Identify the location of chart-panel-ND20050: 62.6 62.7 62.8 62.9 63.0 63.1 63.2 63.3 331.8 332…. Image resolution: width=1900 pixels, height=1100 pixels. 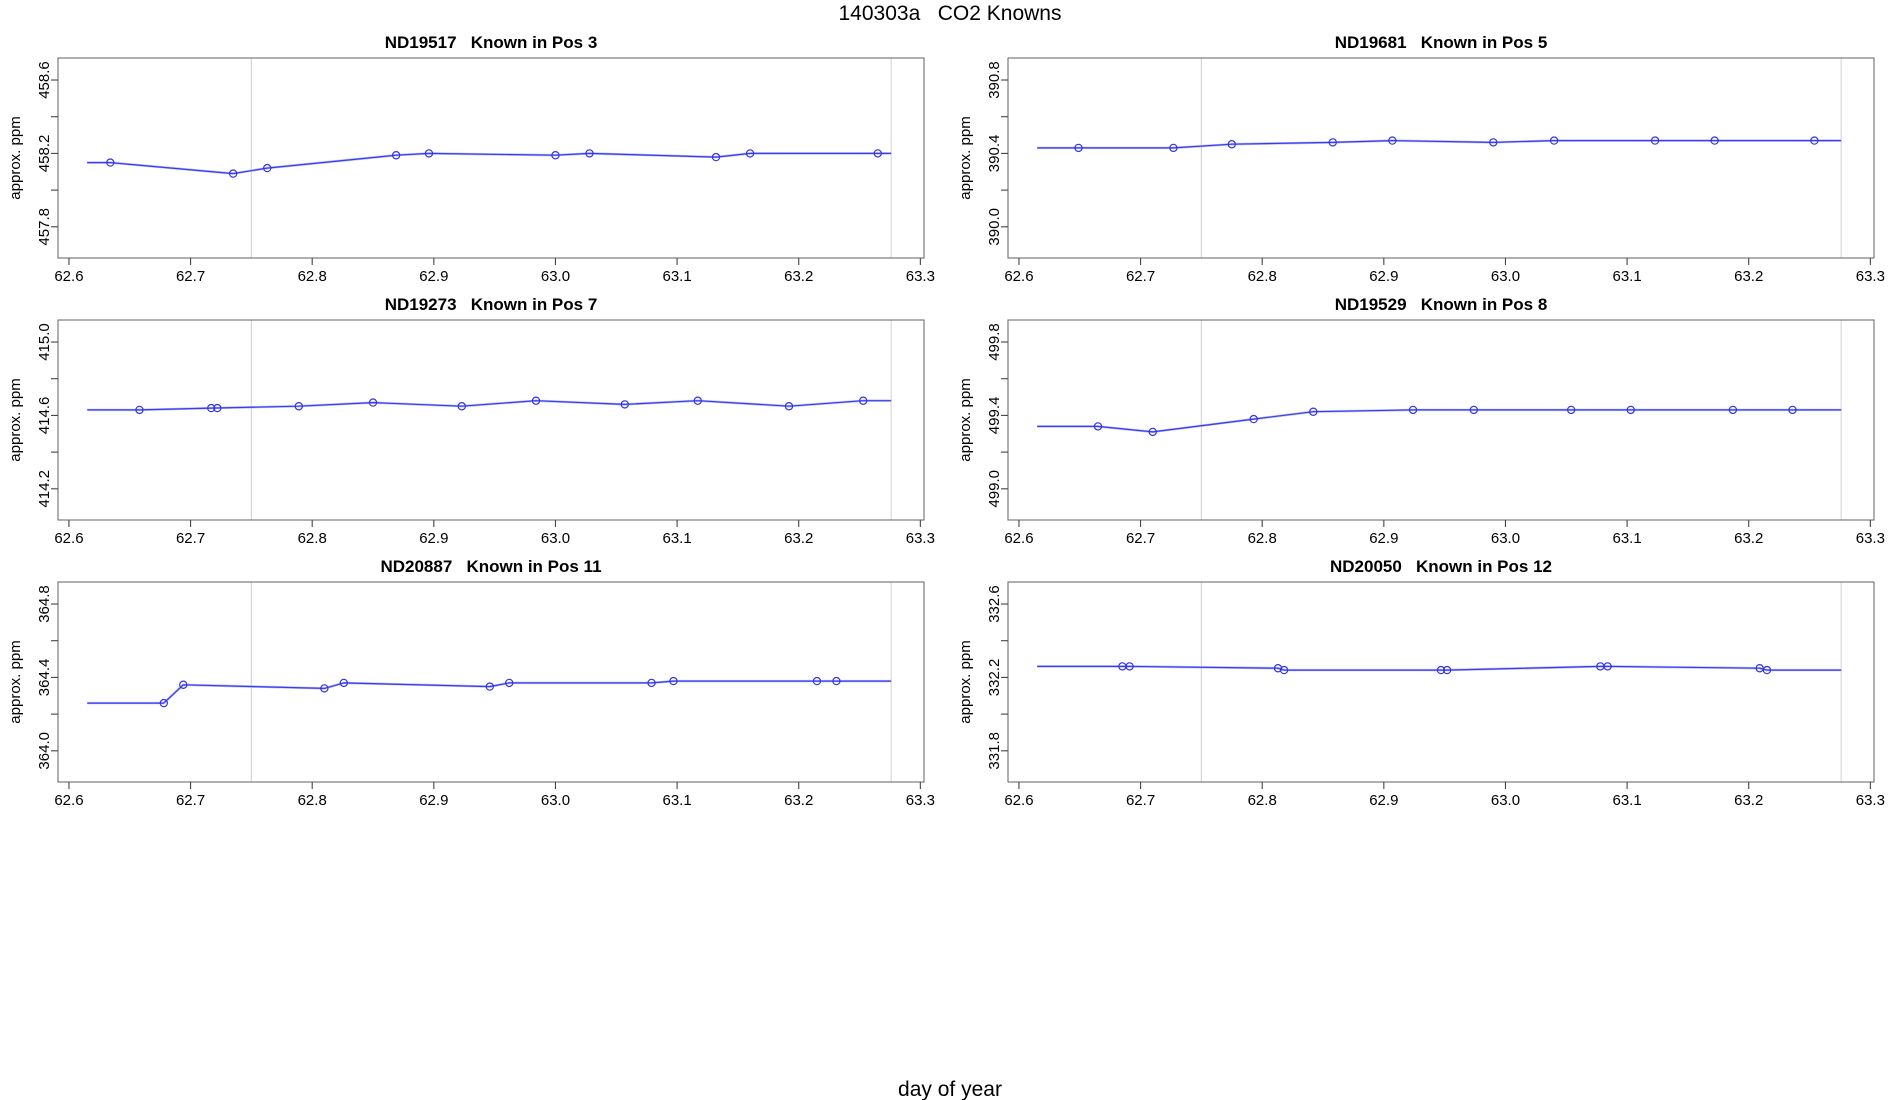
(1421, 683).